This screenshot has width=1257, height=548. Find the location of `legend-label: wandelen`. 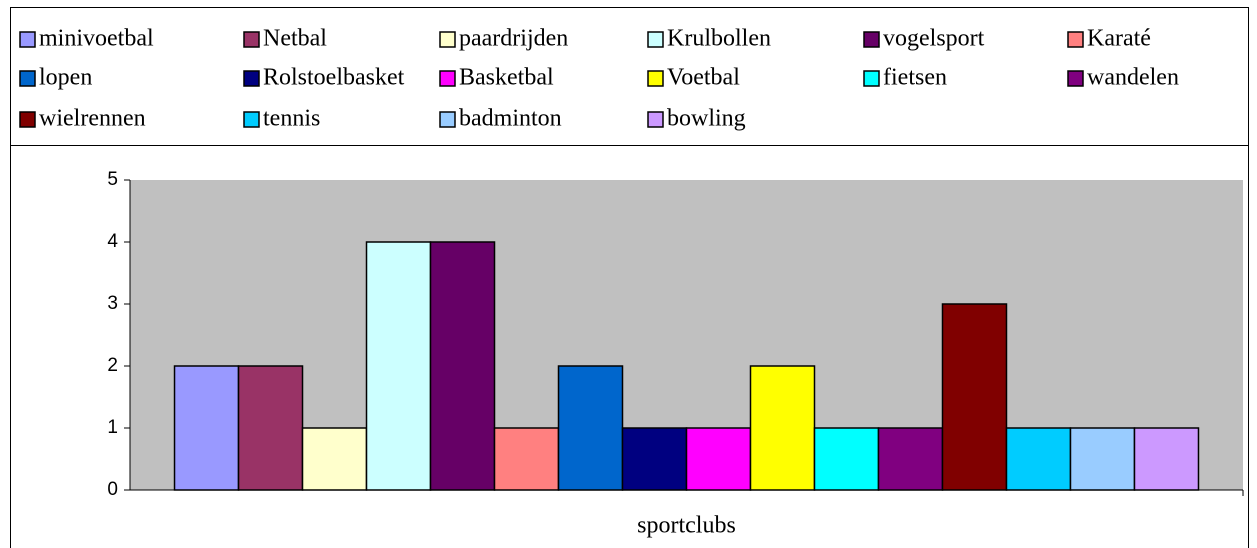

legend-label: wandelen is located at coordinates (1133, 78).